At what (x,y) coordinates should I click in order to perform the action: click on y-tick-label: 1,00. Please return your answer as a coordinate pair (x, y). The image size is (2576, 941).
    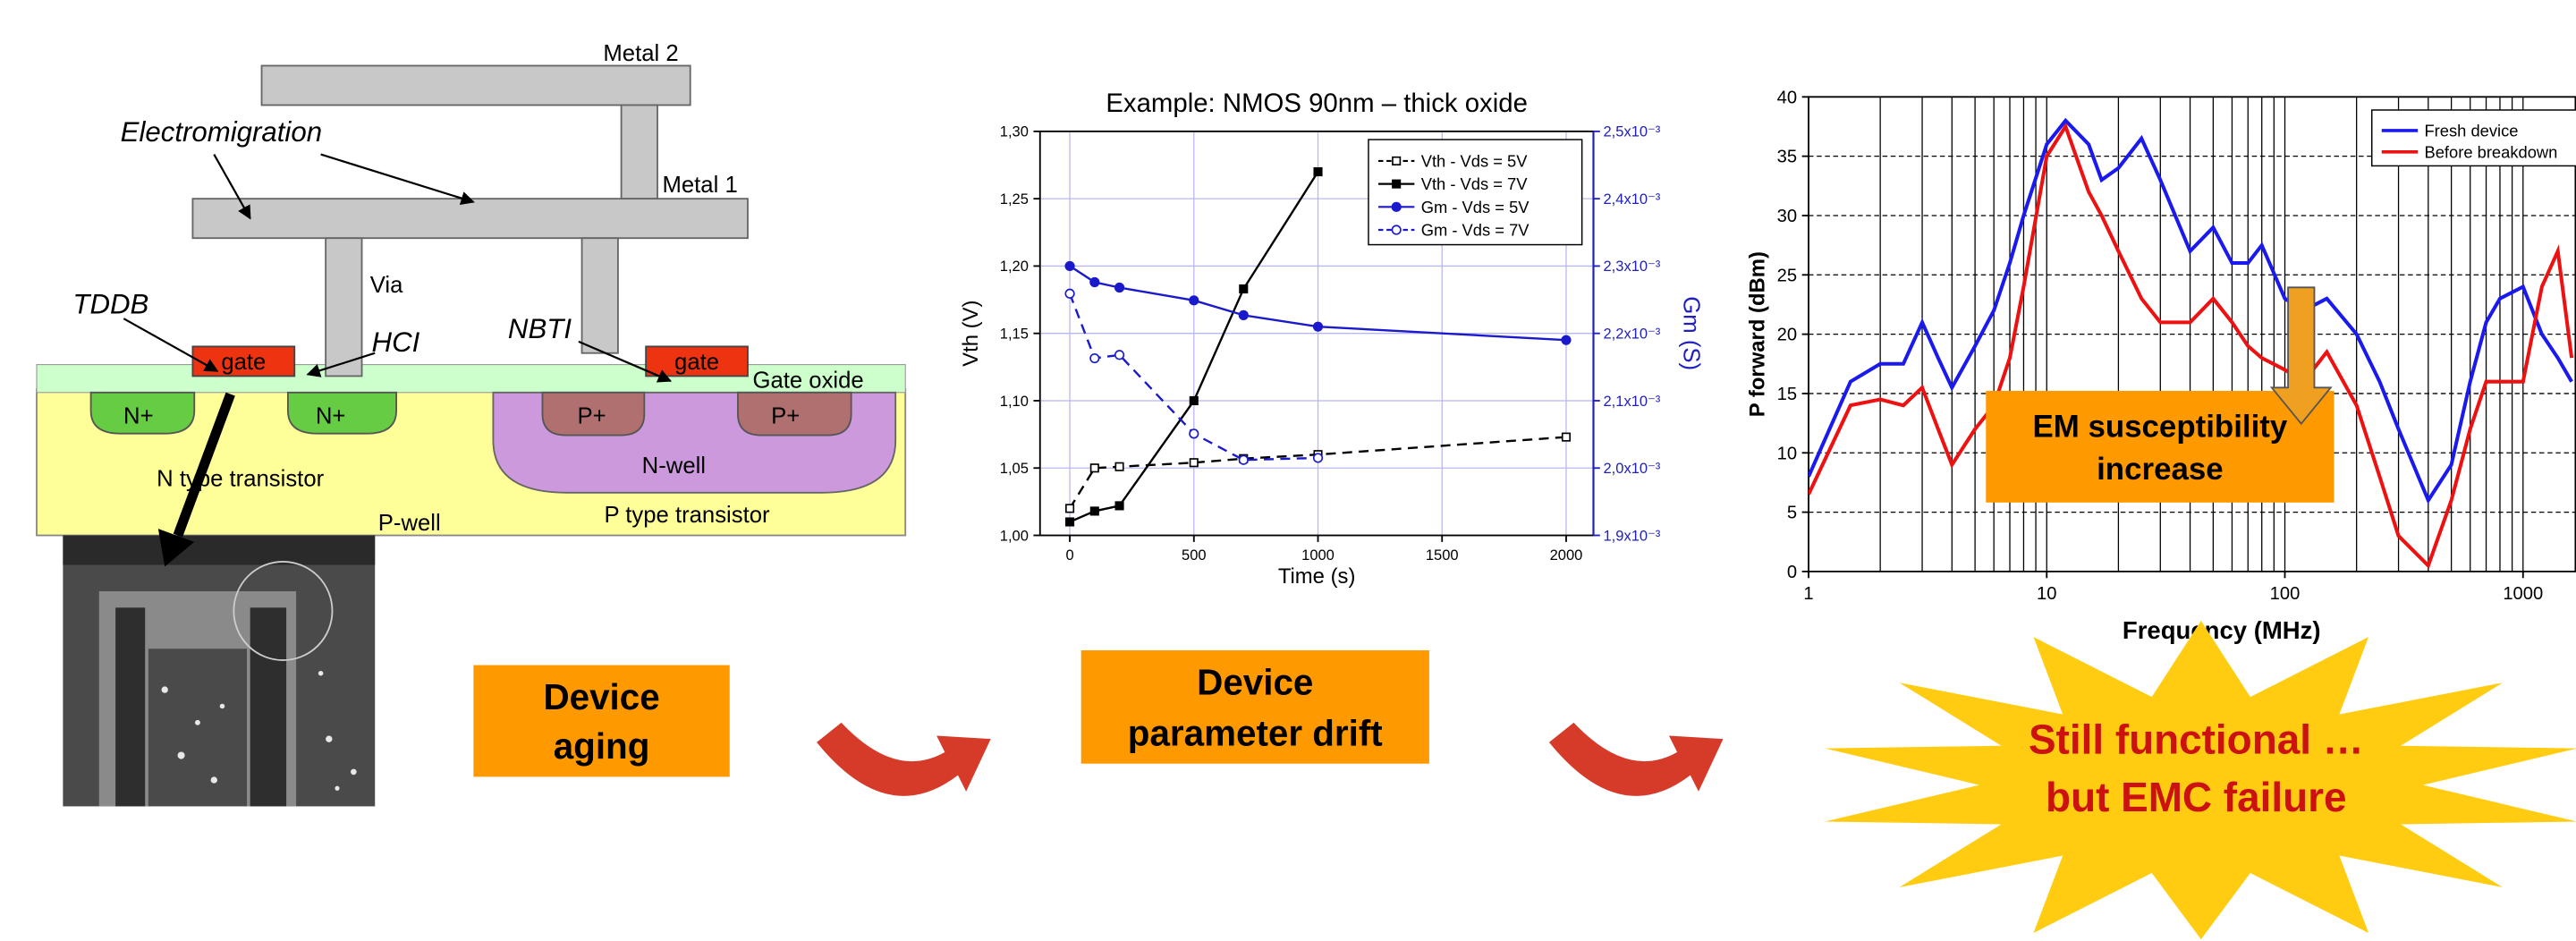
    Looking at the image, I should click on (1014, 535).